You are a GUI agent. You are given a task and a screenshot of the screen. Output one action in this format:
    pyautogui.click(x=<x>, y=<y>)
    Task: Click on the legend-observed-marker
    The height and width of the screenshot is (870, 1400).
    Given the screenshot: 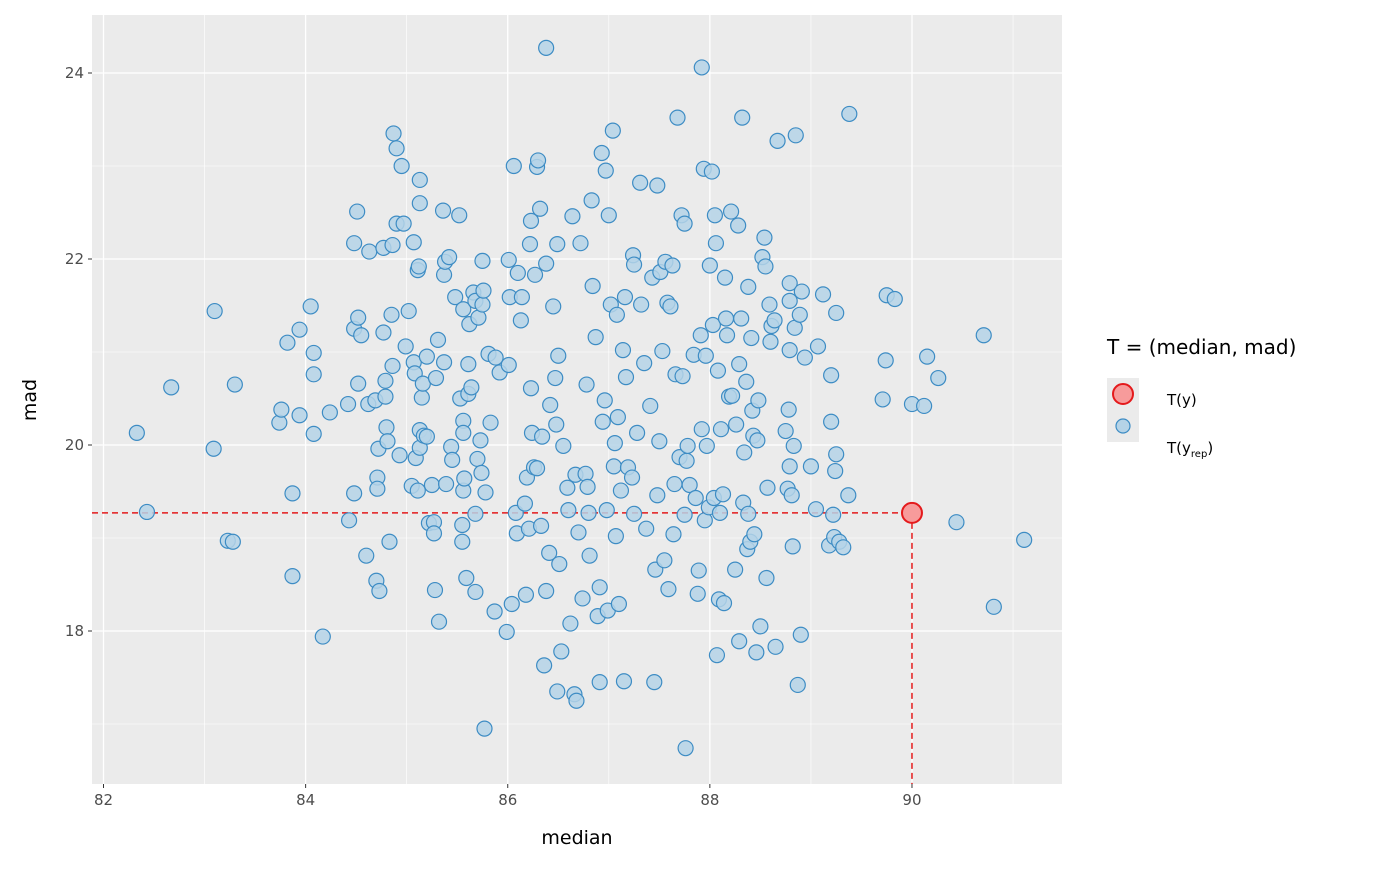 What is the action you would take?
    pyautogui.click(x=1123, y=394)
    